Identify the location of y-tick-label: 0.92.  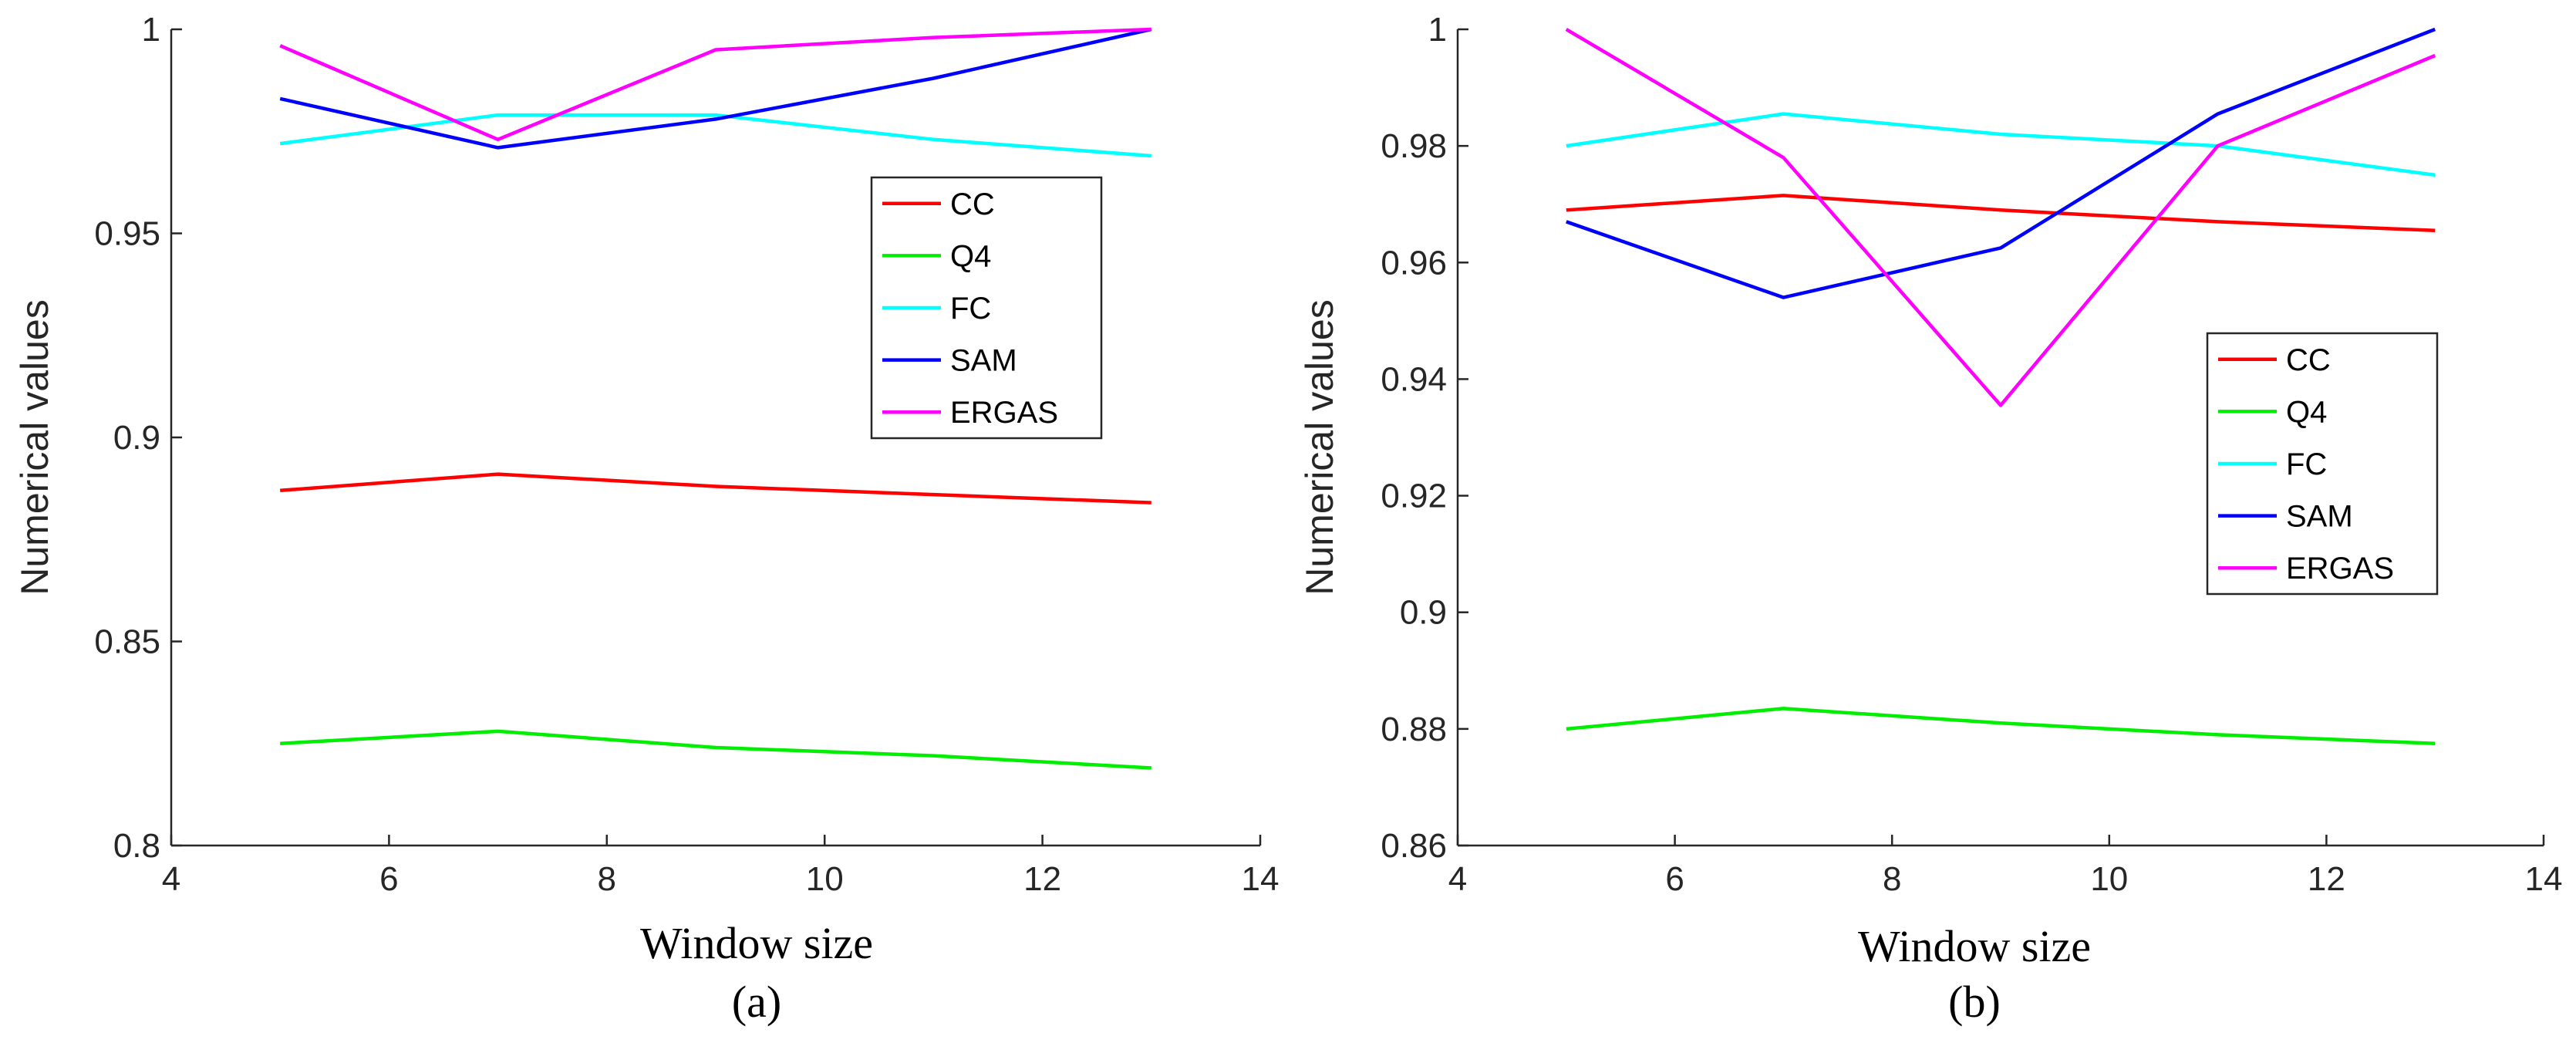
(1414, 497).